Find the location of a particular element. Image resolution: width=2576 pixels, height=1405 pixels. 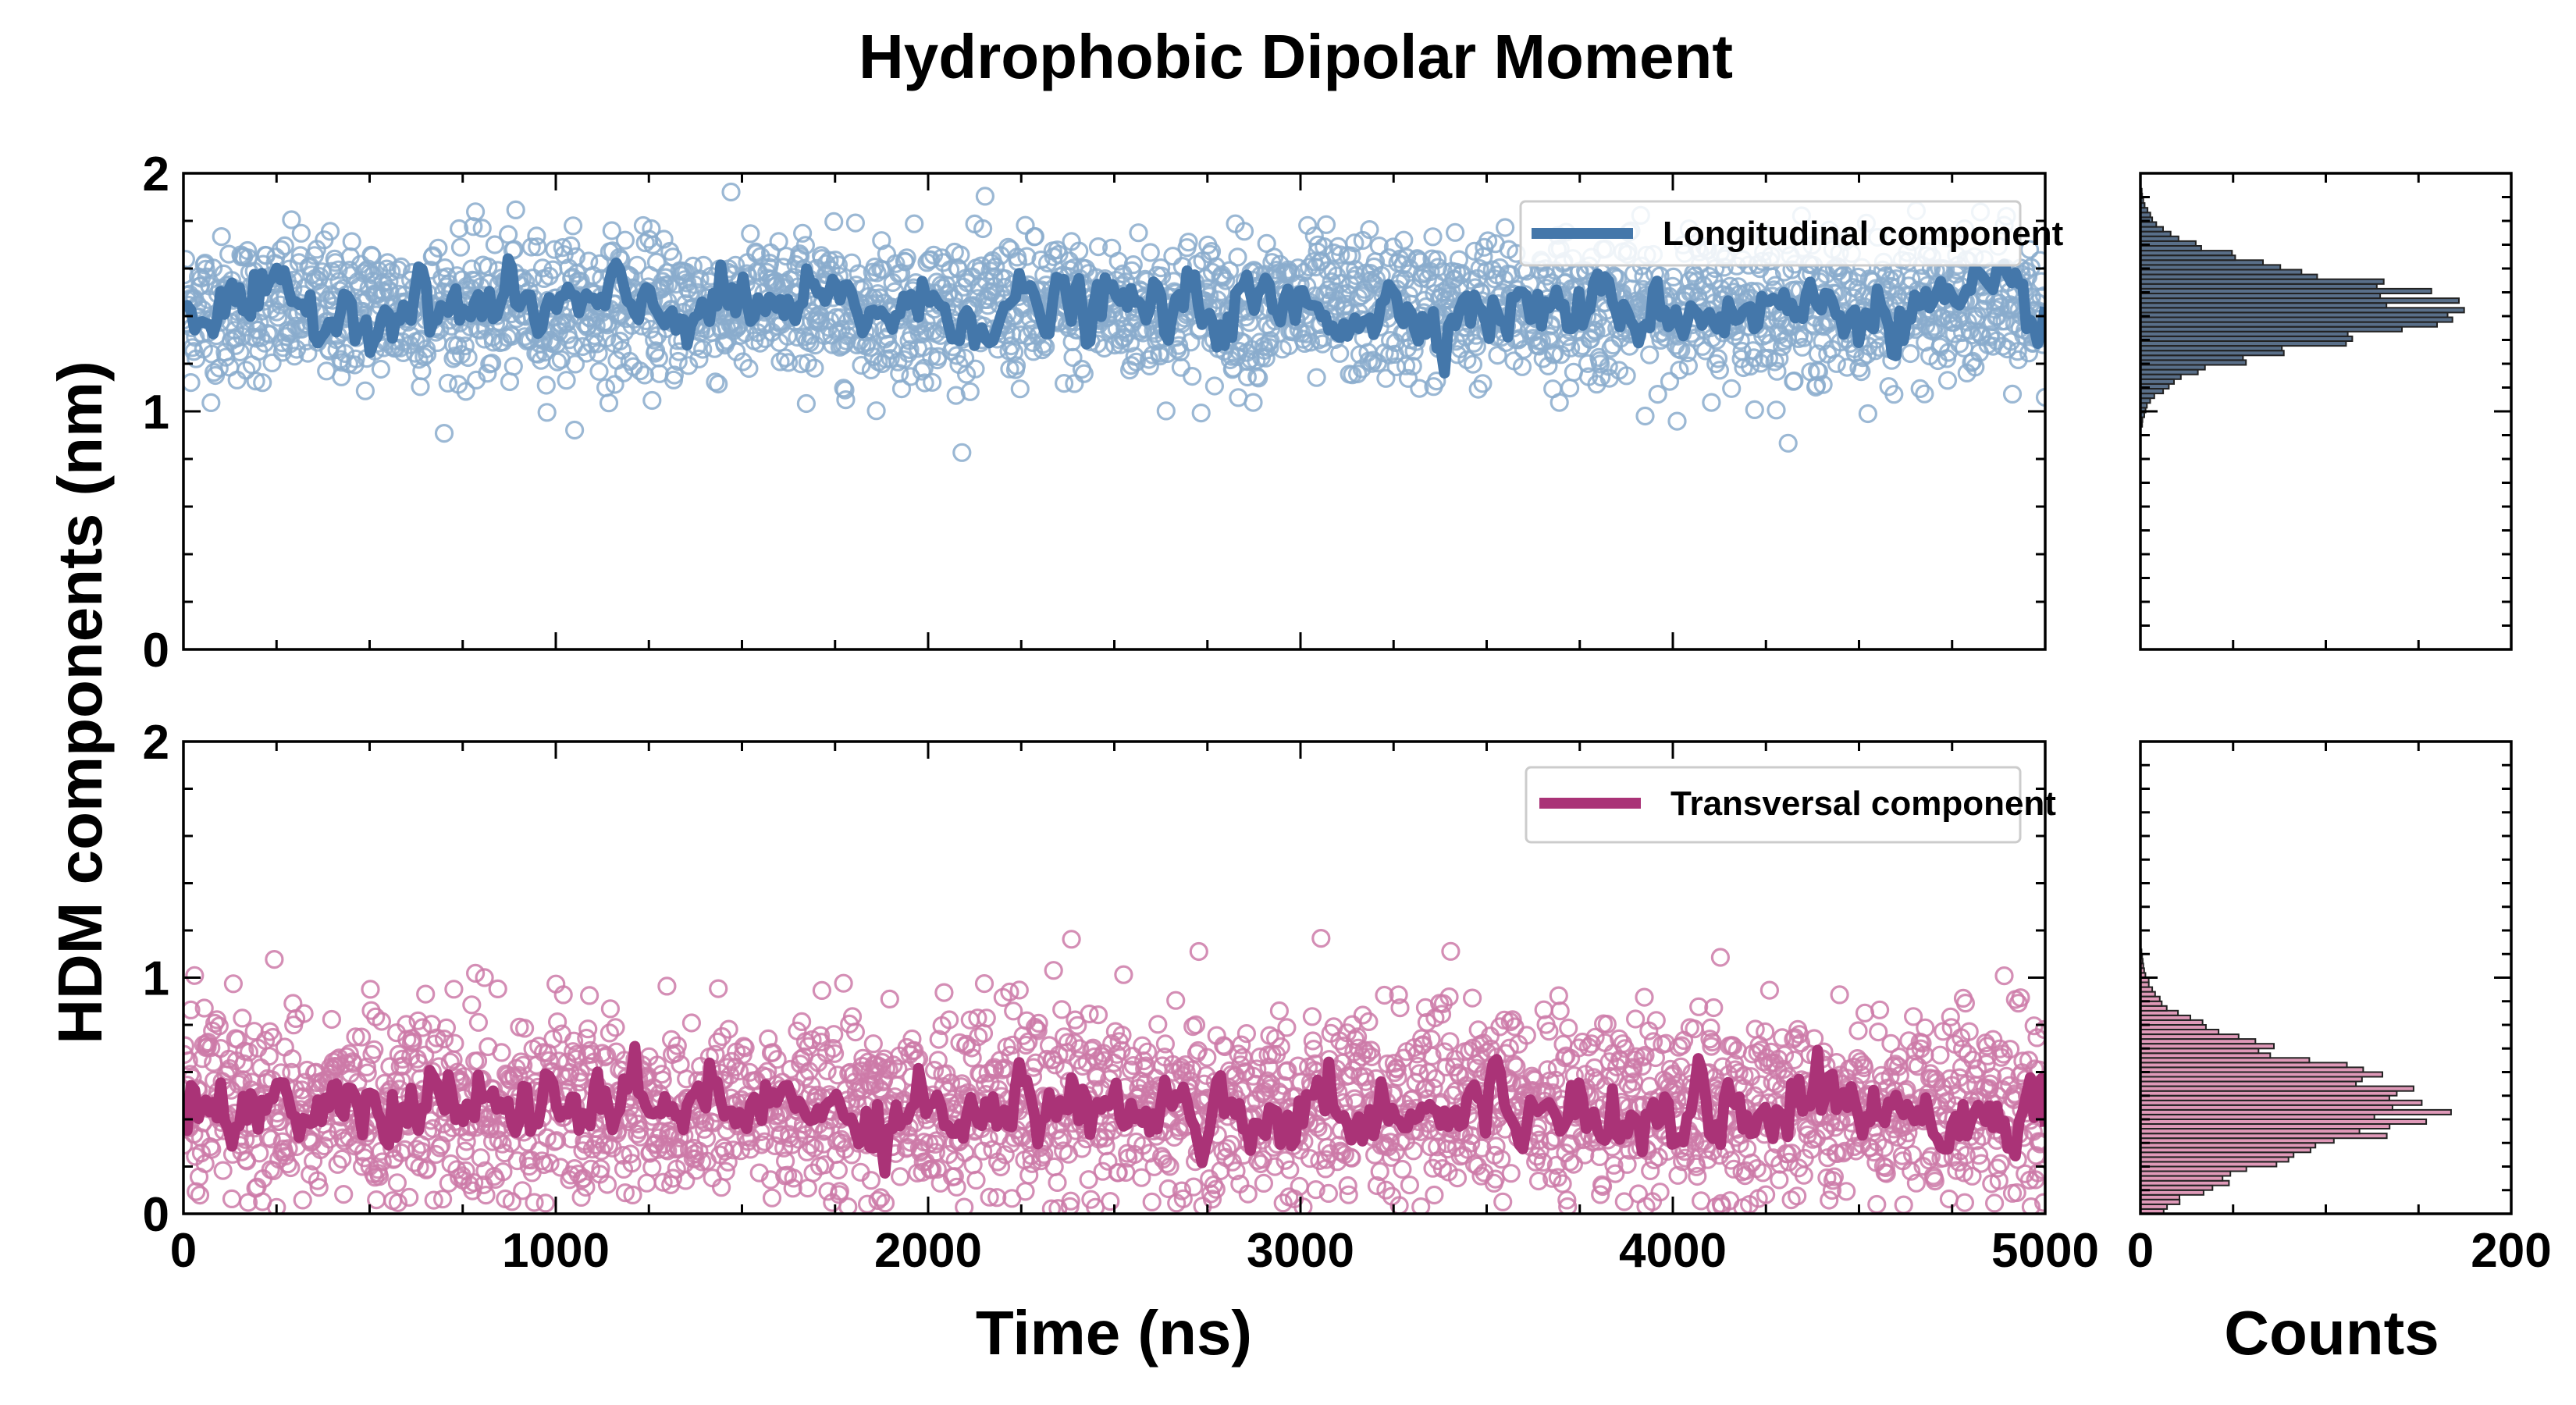

legend-longitudinal: Longitudinal component is located at coordinates (1791, 234).